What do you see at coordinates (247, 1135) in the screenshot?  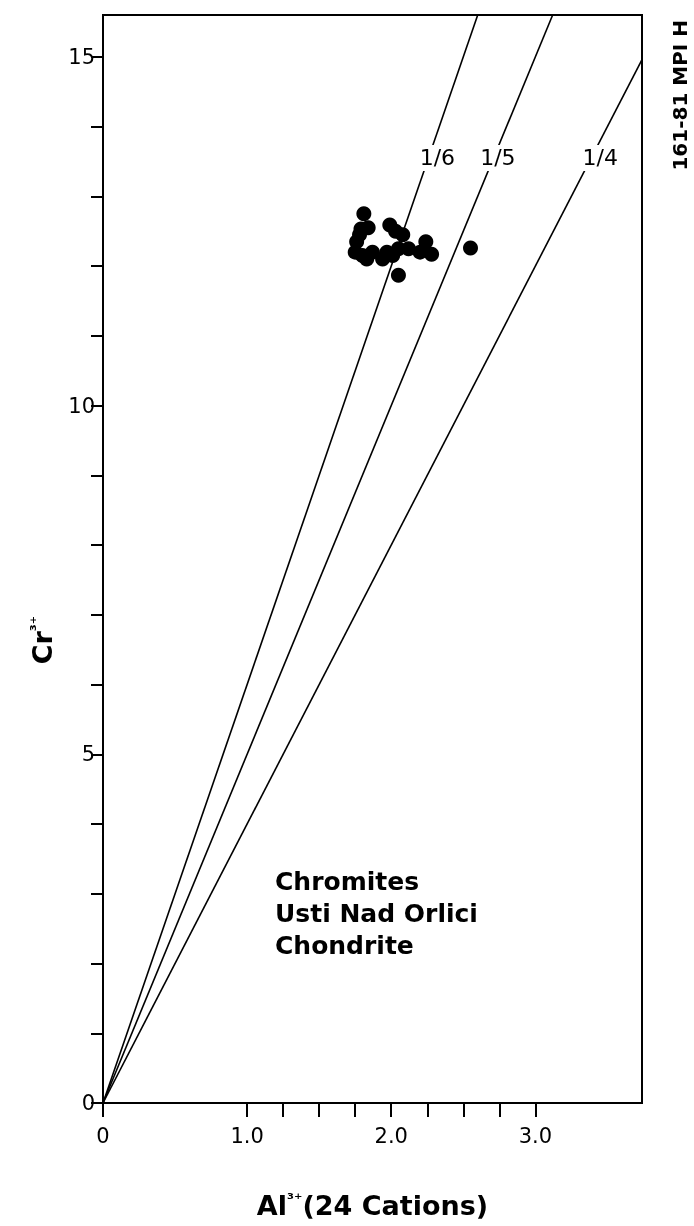 I see `x-tick-label: 1.0` at bounding box center [247, 1135].